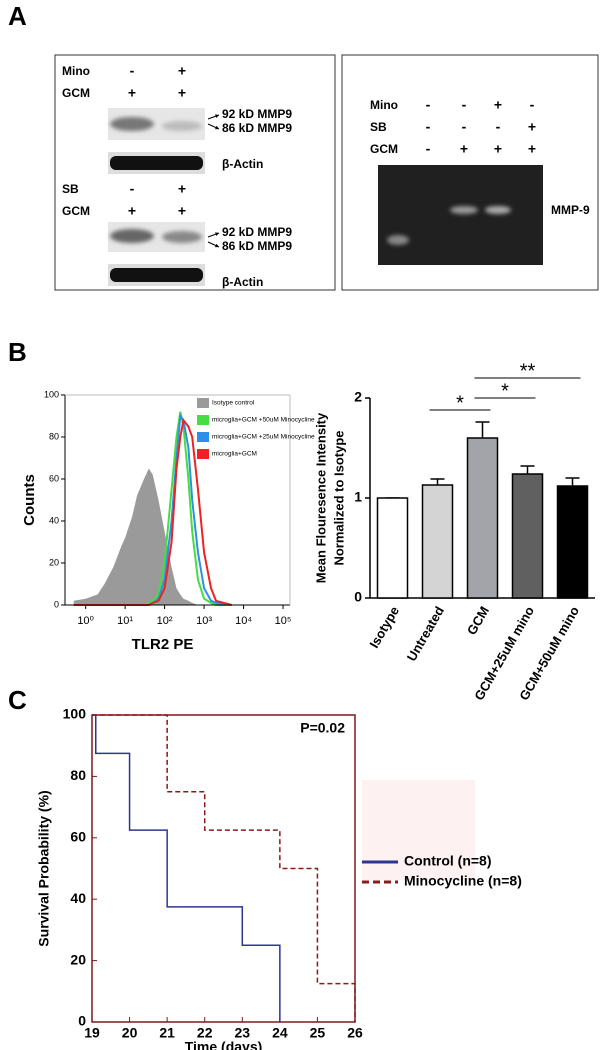  Describe the element at coordinates (338, 497) in the screenshot. I see `y-axis-label: Normalized to Isotype` at that location.